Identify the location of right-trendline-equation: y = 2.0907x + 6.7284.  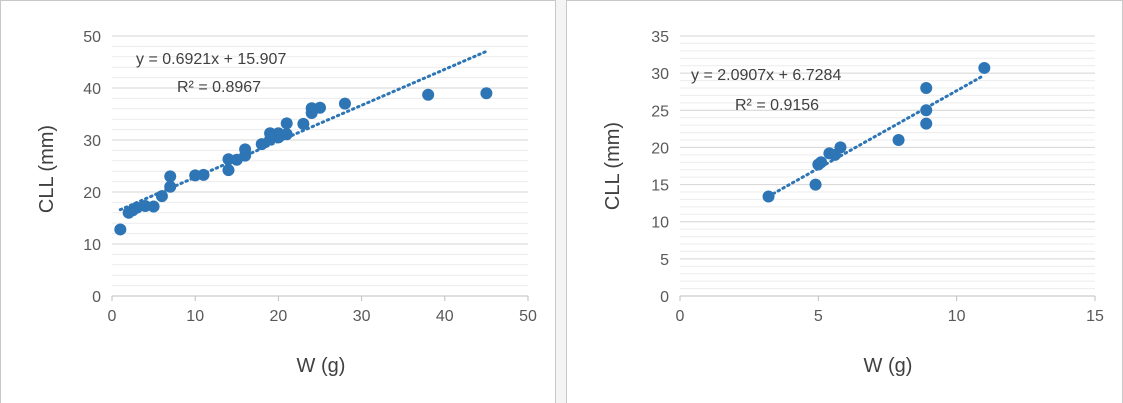
(766, 75).